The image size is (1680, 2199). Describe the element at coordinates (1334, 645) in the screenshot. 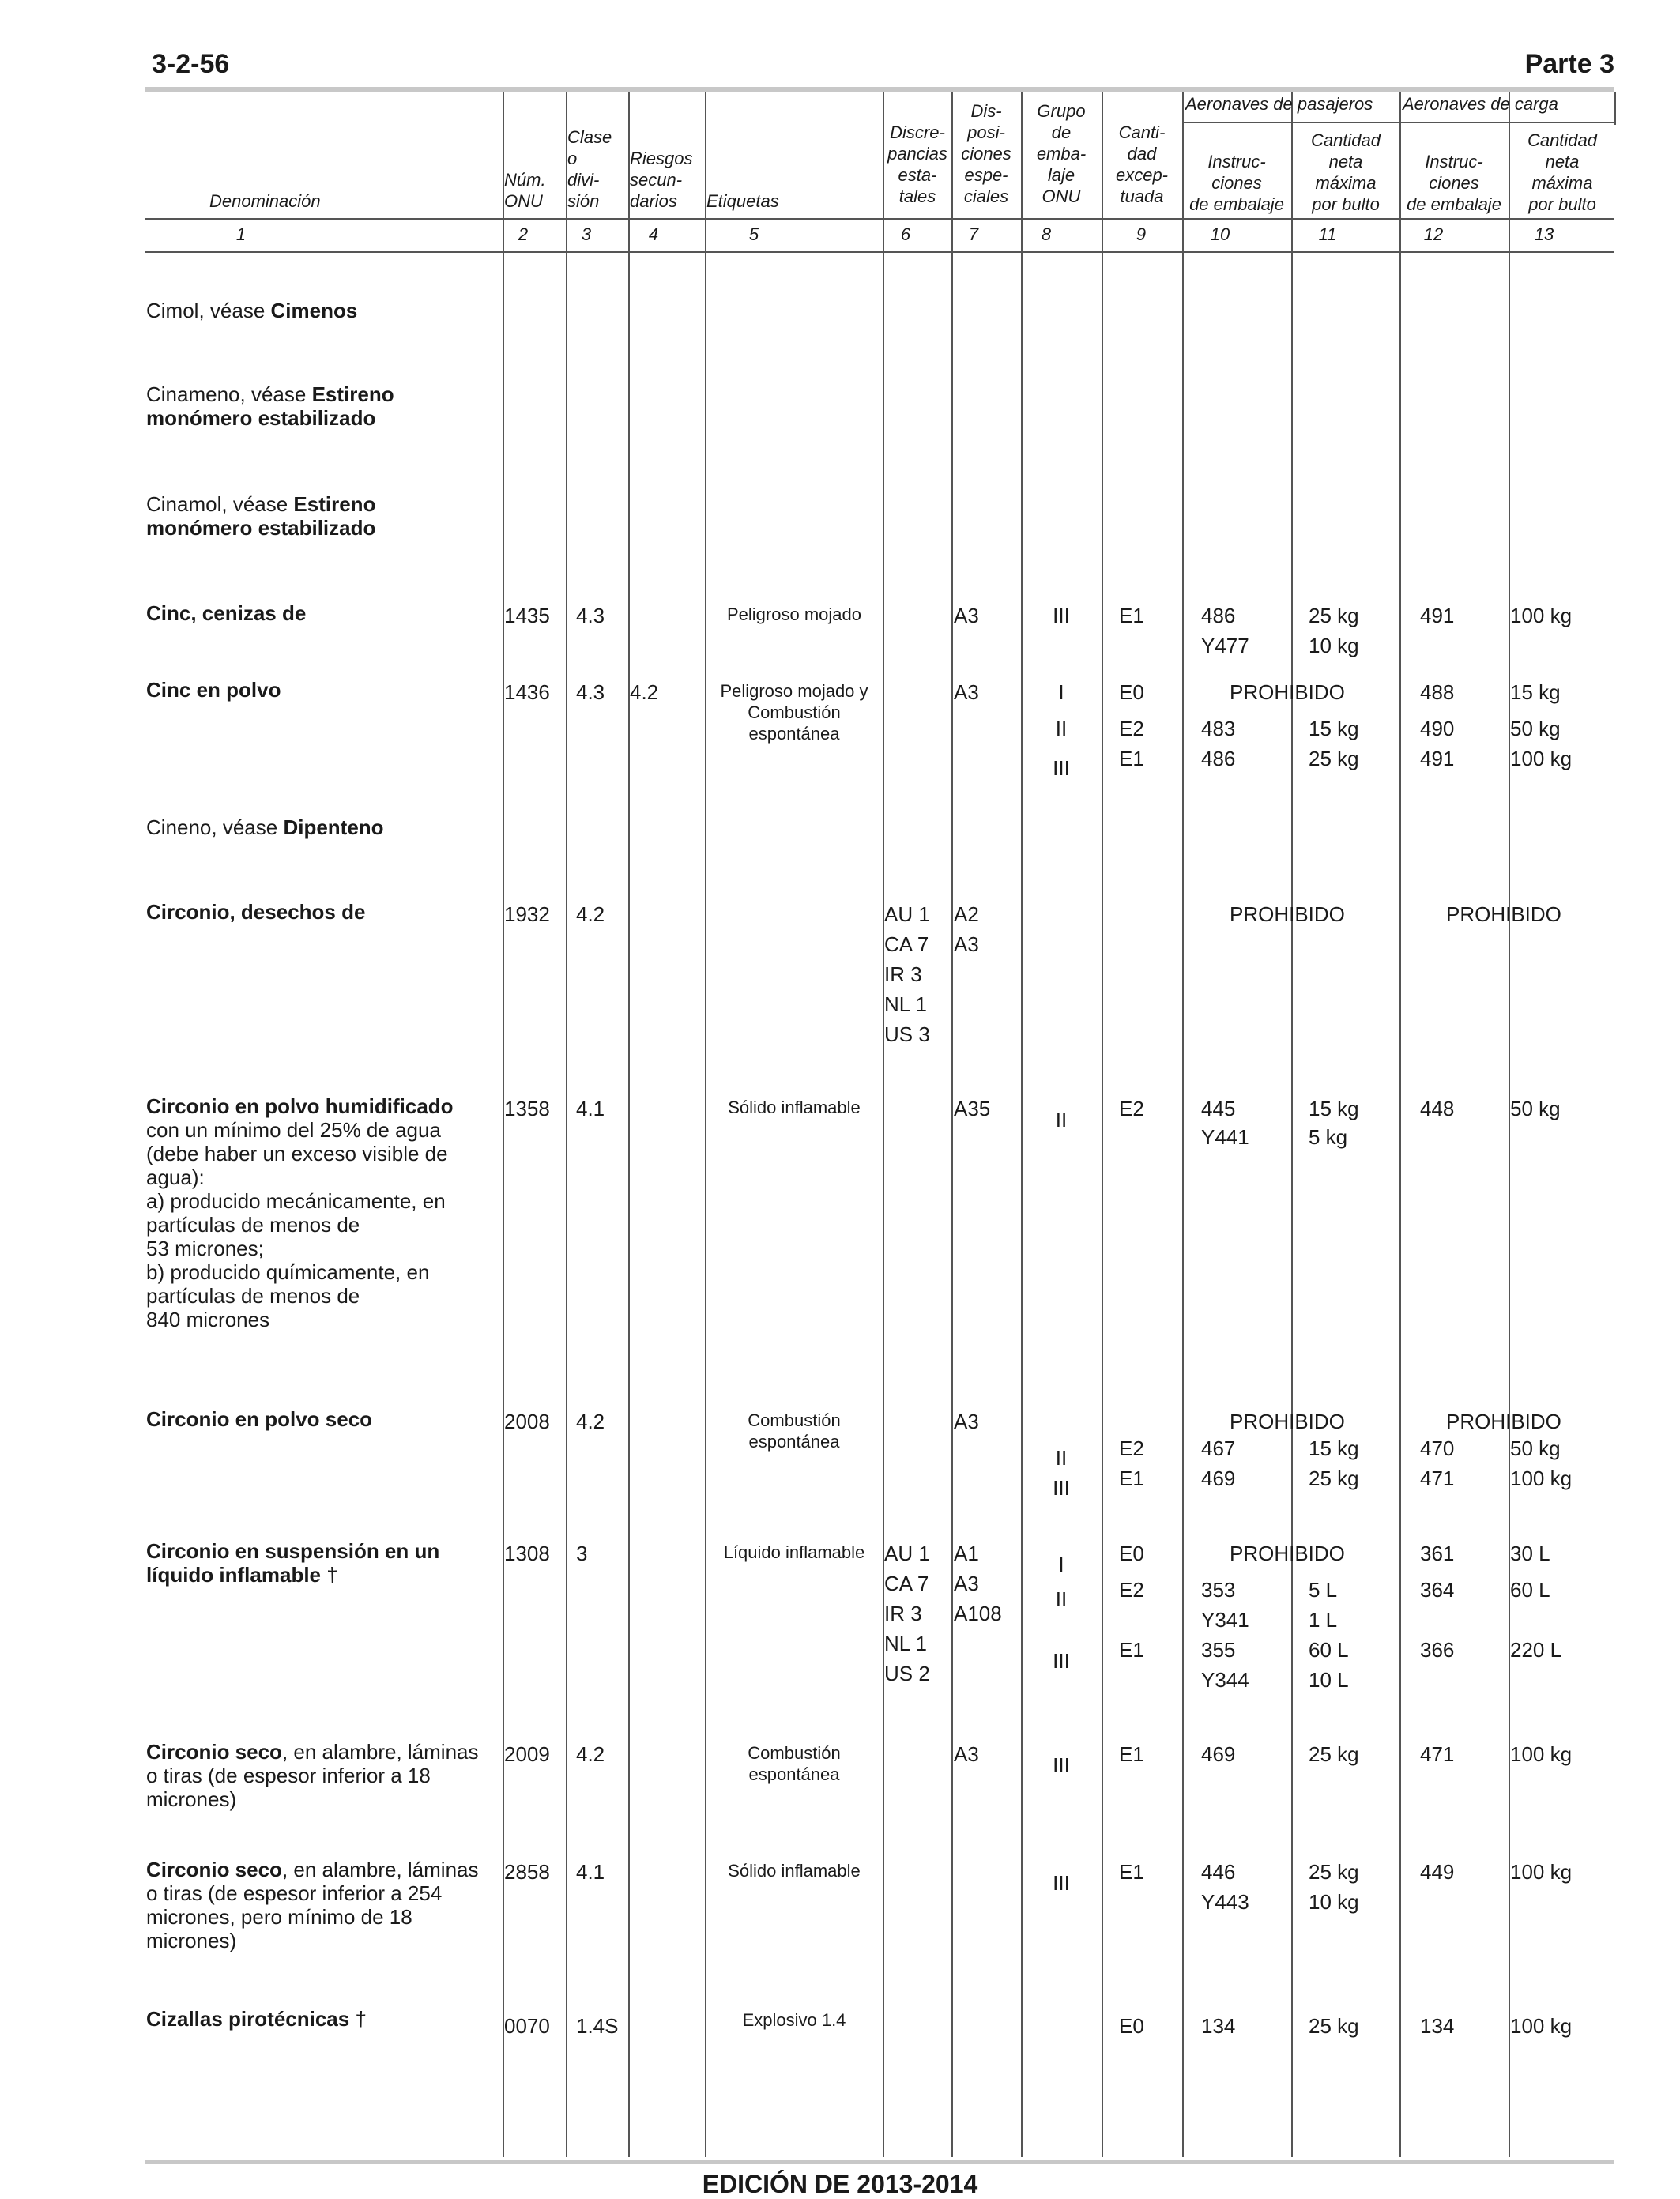

I see `cell-pq: 10 kg` at that location.